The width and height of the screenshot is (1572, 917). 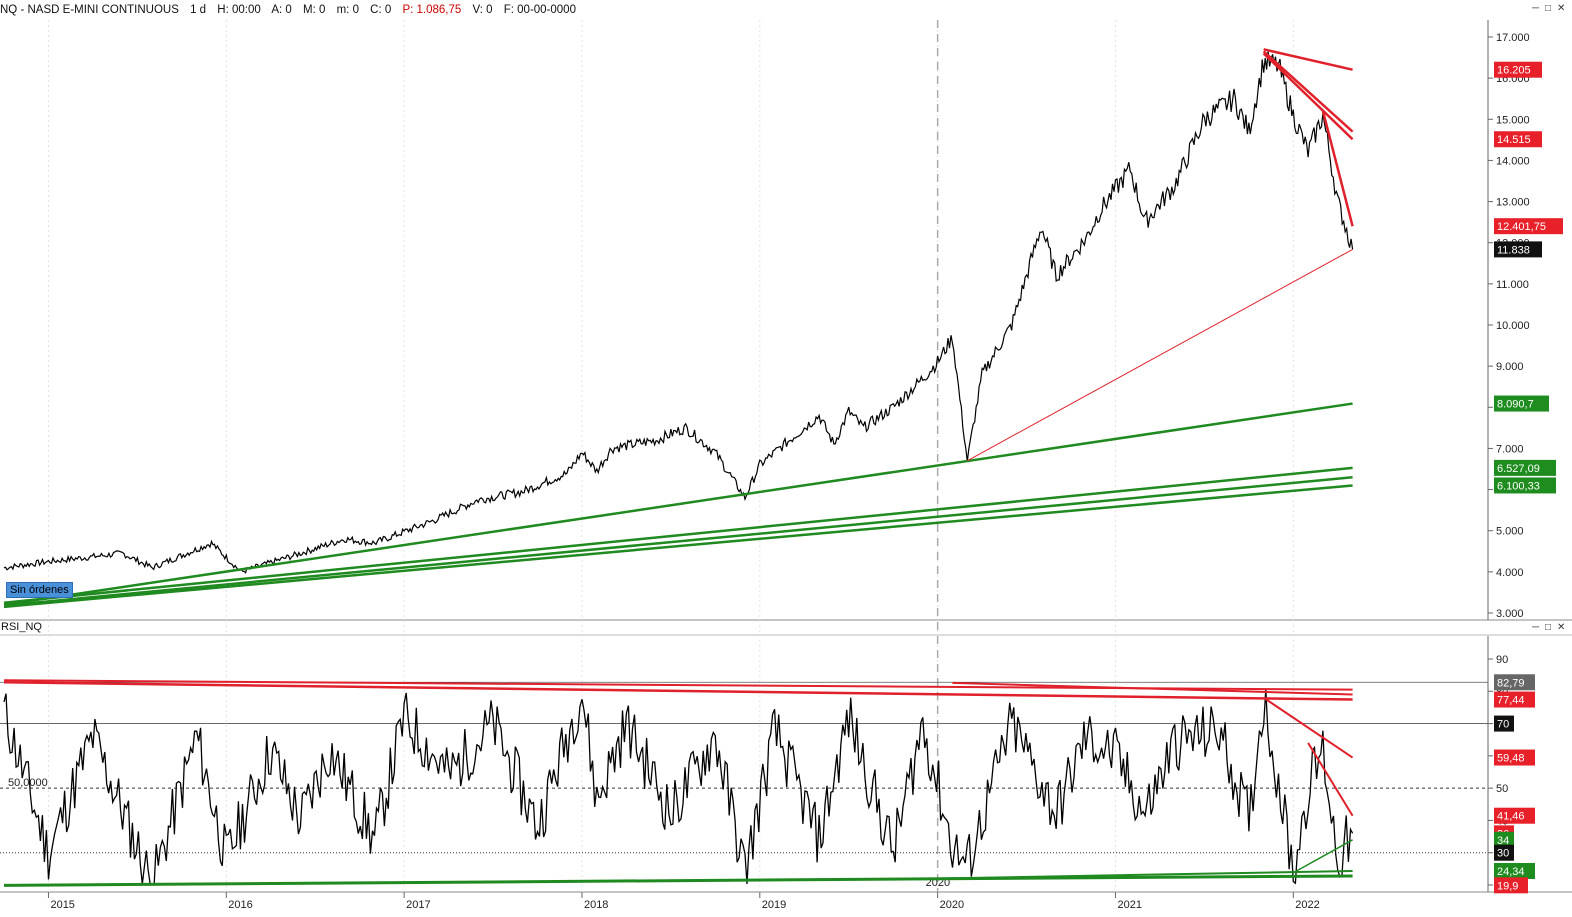 I want to click on rsi-minimize-icon: ─, so click(x=1536, y=627).